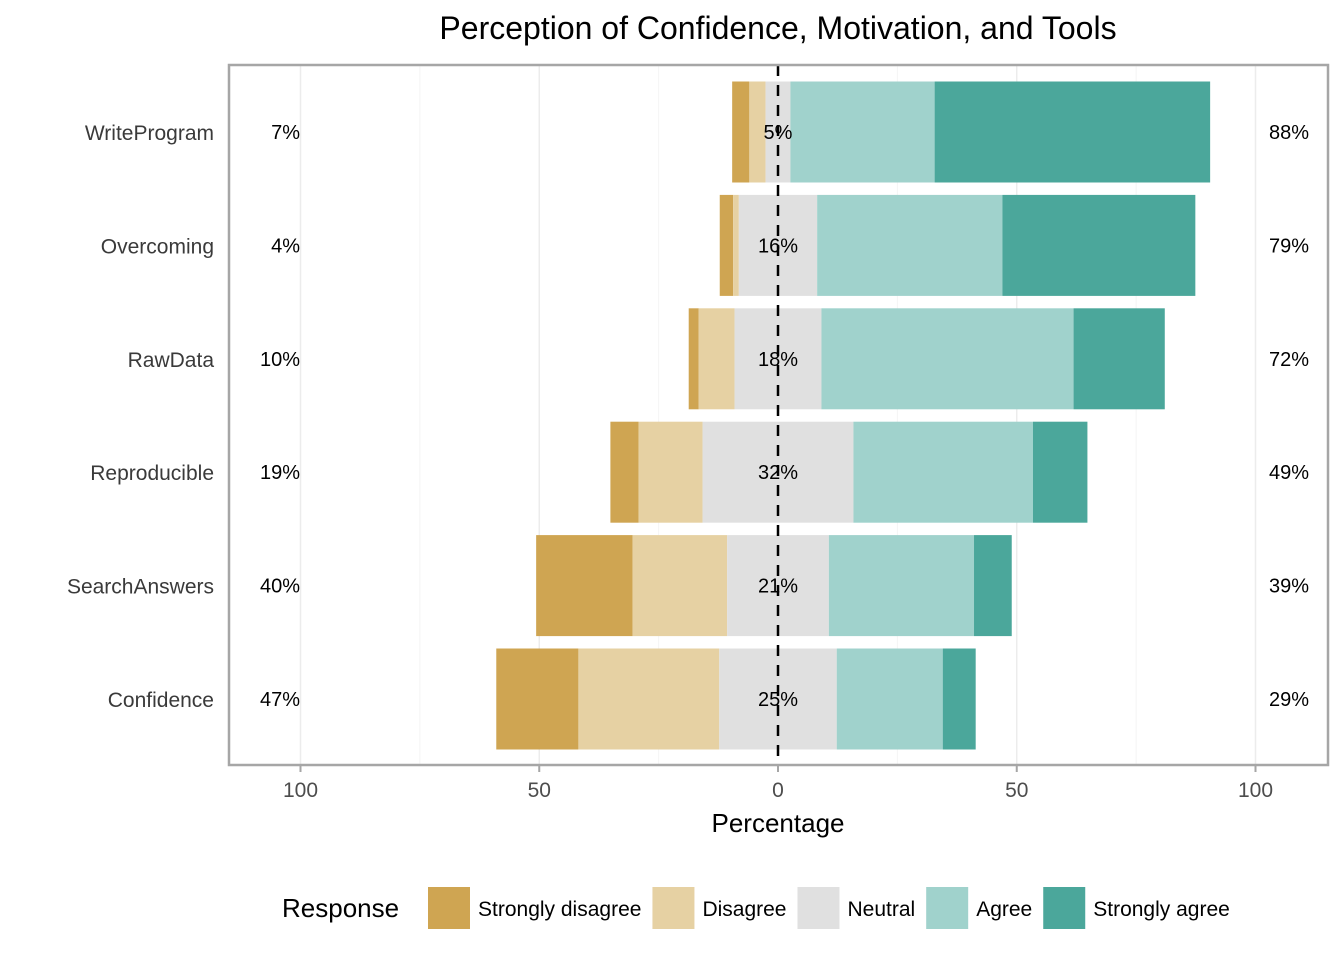  I want to click on bar-reproducible-agree, so click(943, 472).